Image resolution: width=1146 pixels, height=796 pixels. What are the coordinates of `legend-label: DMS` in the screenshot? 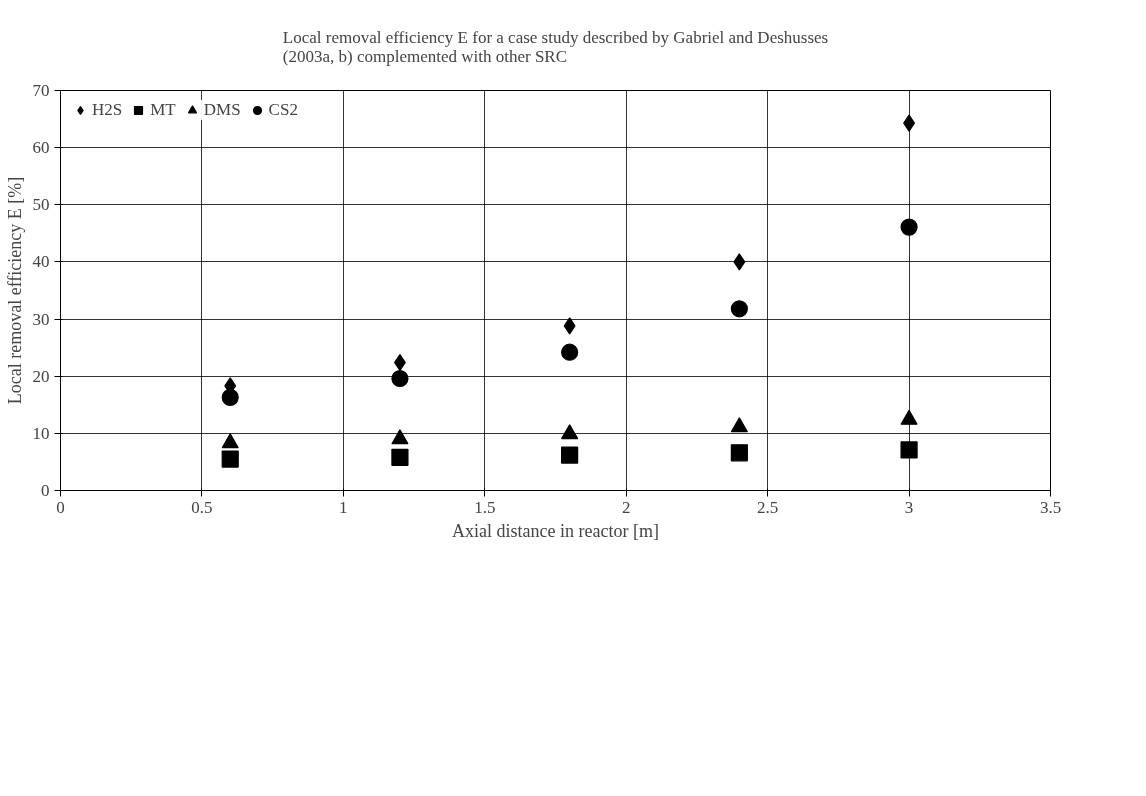 It's located at (222, 110).